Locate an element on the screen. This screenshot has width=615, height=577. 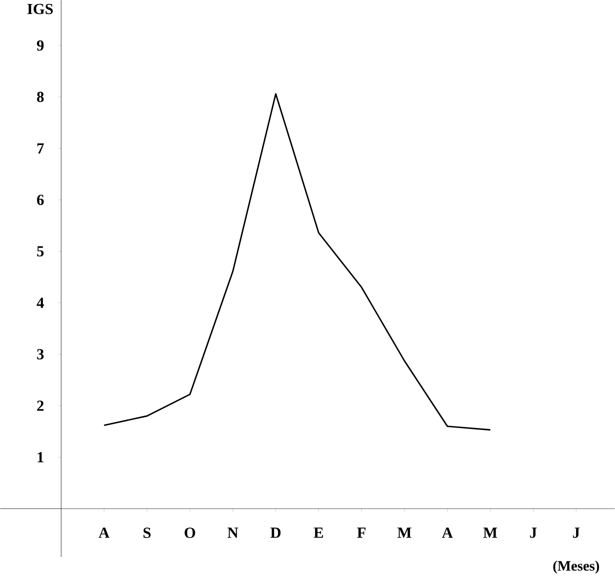
x-tick-label: E is located at coordinates (319, 533).